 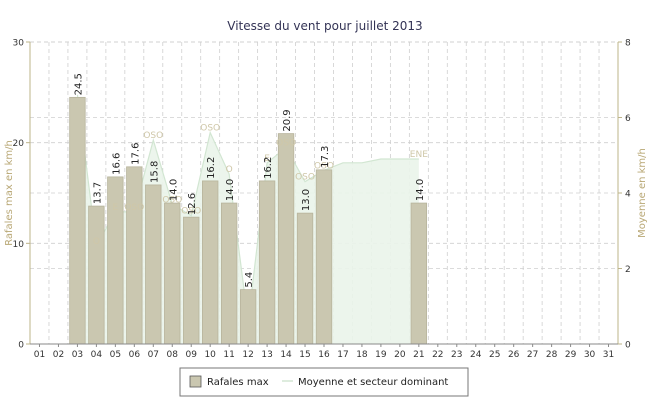 What do you see at coordinates (210, 355) in the screenshot?
I see `x-tick-label: 10` at bounding box center [210, 355].